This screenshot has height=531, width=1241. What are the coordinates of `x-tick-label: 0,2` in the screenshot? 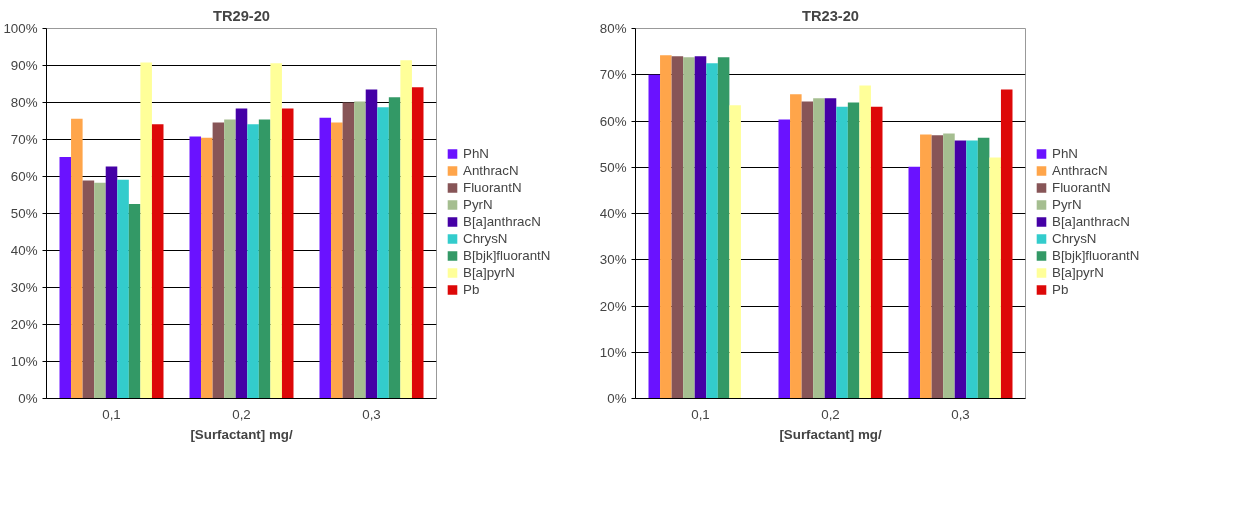 It's located at (830, 414).